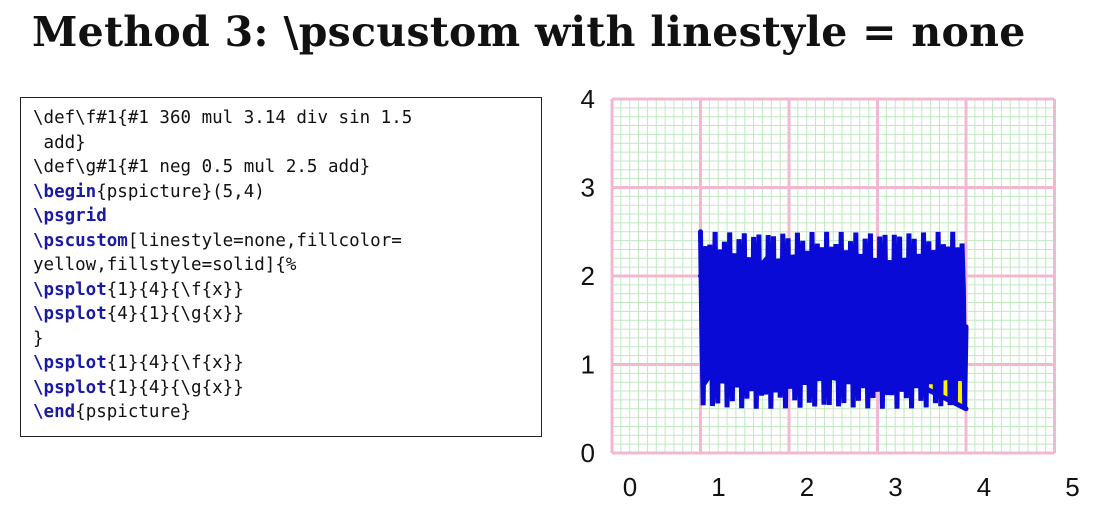 This screenshot has width=1099, height=507. Describe the element at coordinates (807, 486) in the screenshot. I see `x-tick-label: 2` at that location.